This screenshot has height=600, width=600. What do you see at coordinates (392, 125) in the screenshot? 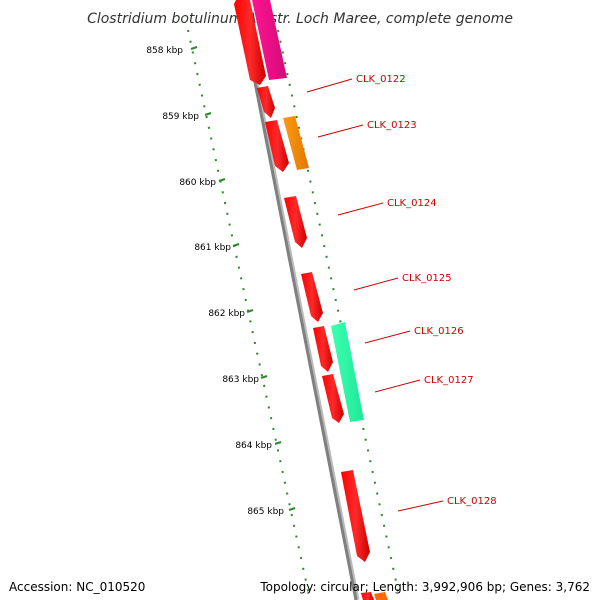
I see `gene-label: CLK_0123` at bounding box center [392, 125].